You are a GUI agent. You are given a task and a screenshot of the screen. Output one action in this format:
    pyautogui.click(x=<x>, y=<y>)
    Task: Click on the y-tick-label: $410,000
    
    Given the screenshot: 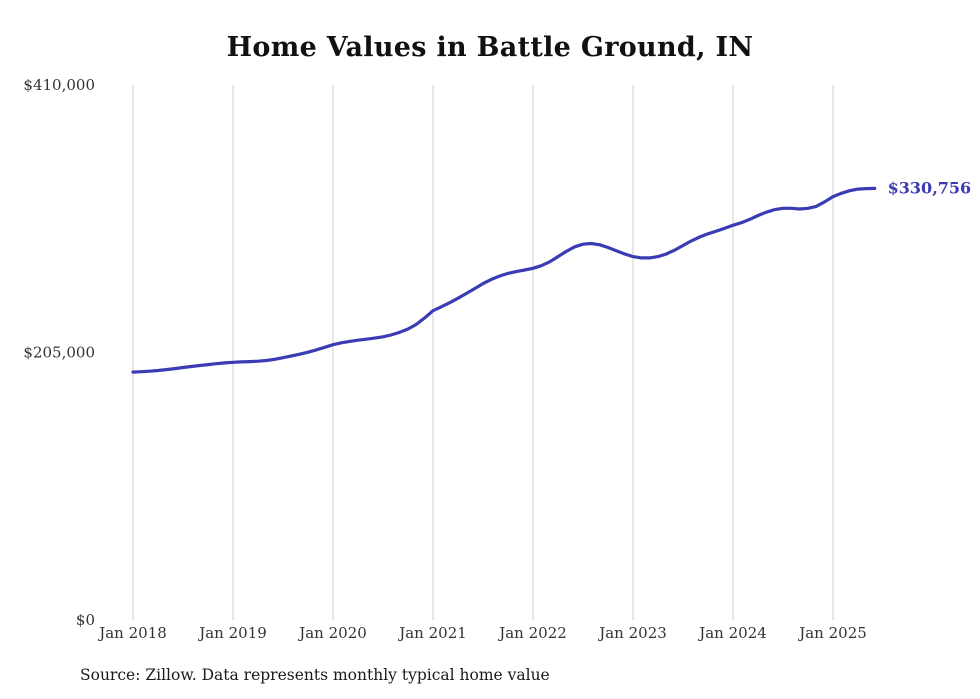 What is the action you would take?
    pyautogui.click(x=59, y=85)
    